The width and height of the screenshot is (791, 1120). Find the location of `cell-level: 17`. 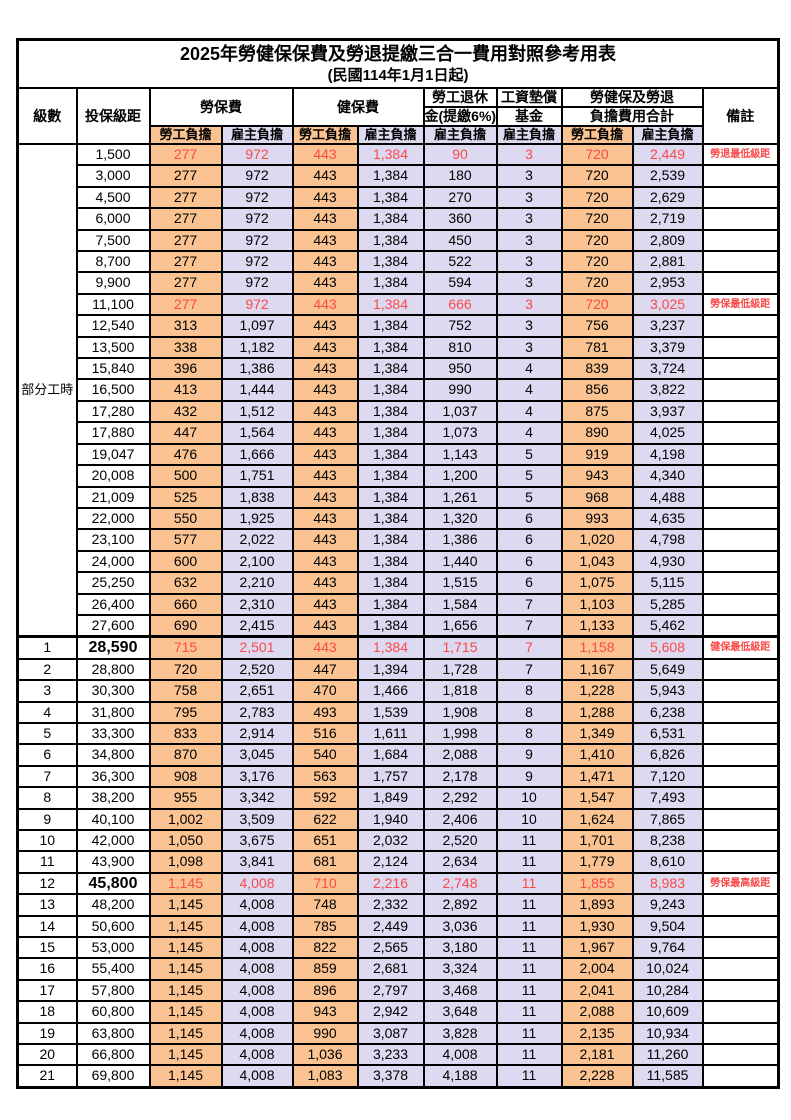

cell-level: 17 is located at coordinates (47, 990).